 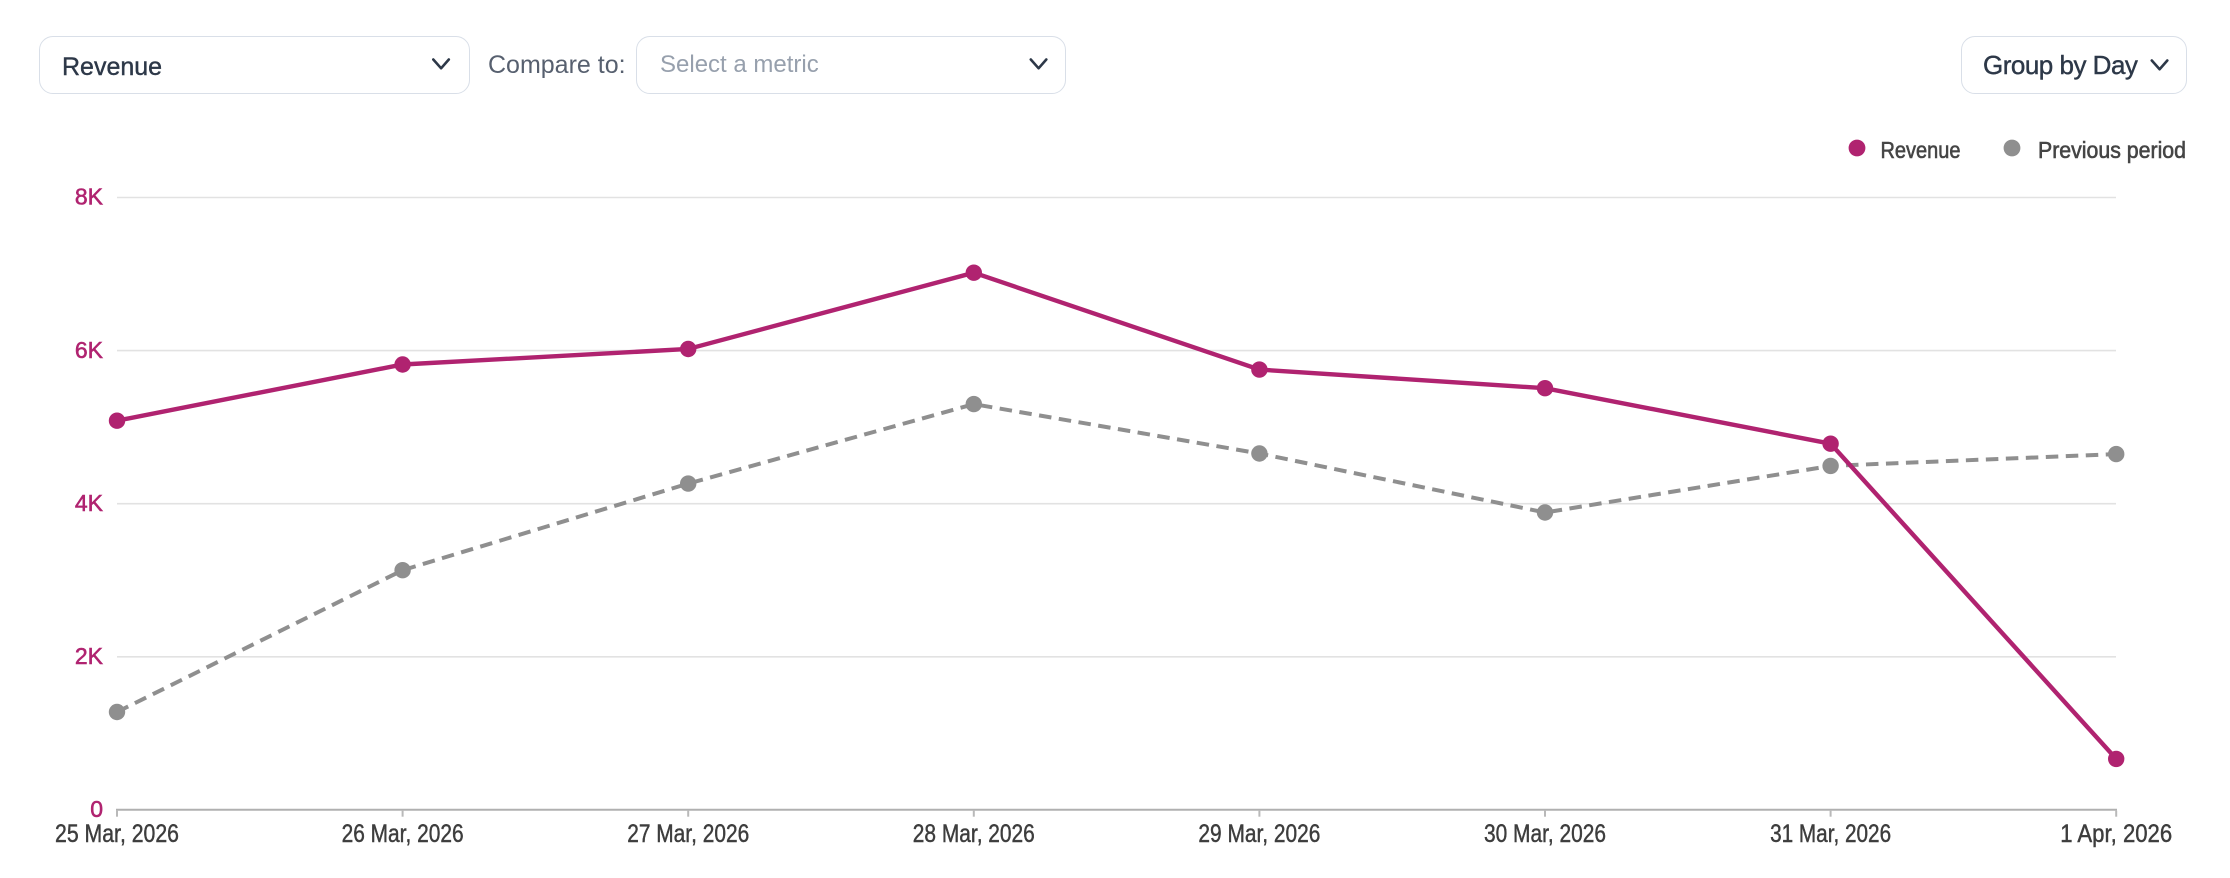 I want to click on svg-text: 1 Apr, 2026, so click(x=2116, y=834).